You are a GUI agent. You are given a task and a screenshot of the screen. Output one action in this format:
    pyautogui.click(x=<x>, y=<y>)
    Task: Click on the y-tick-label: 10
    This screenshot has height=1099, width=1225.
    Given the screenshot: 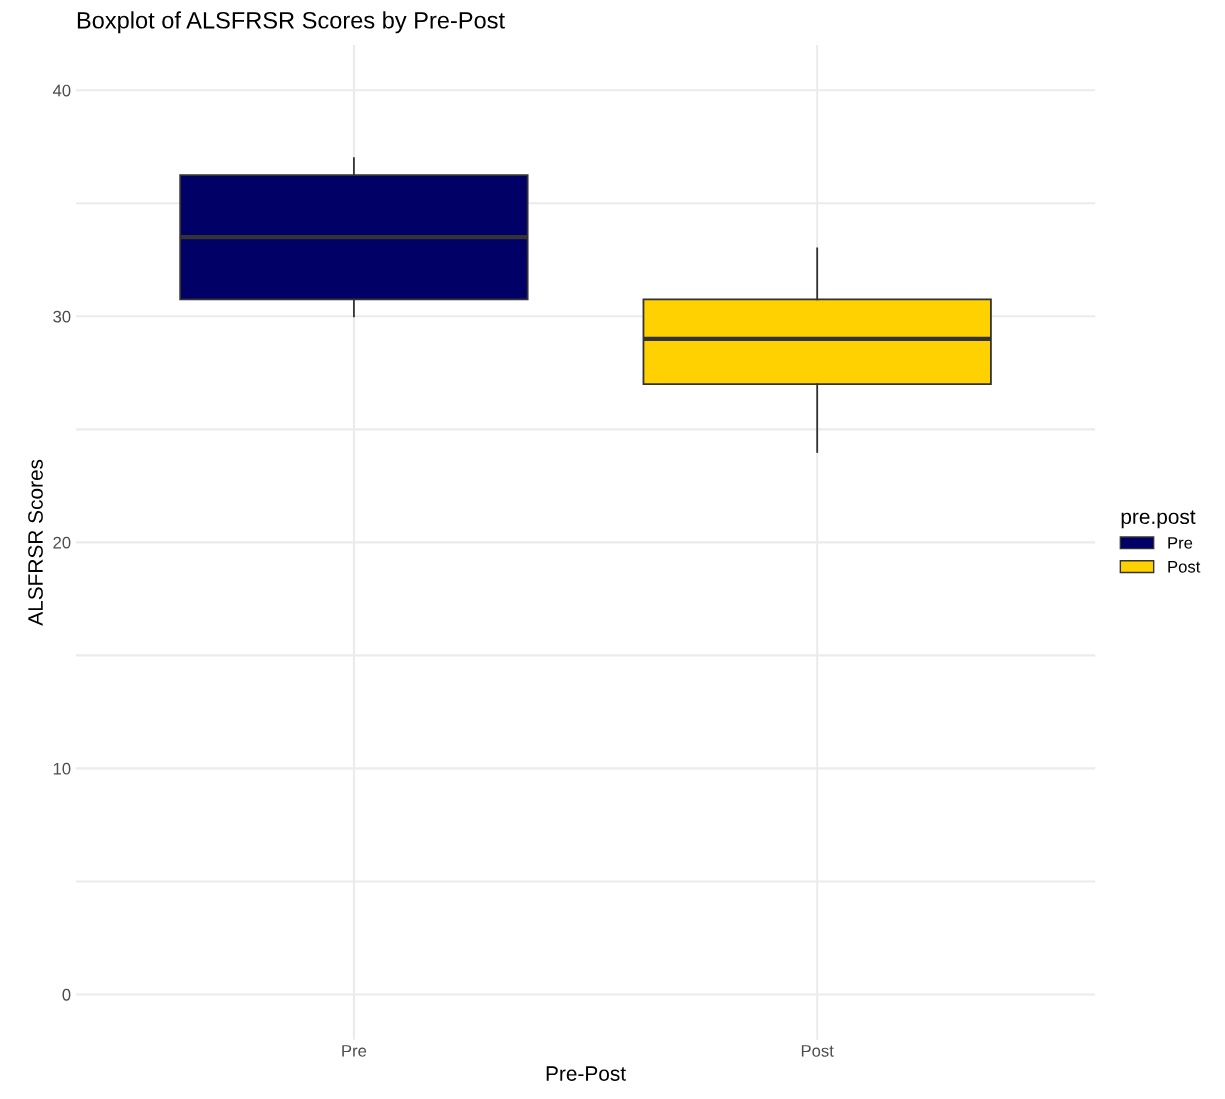 What is the action you would take?
    pyautogui.click(x=62, y=768)
    